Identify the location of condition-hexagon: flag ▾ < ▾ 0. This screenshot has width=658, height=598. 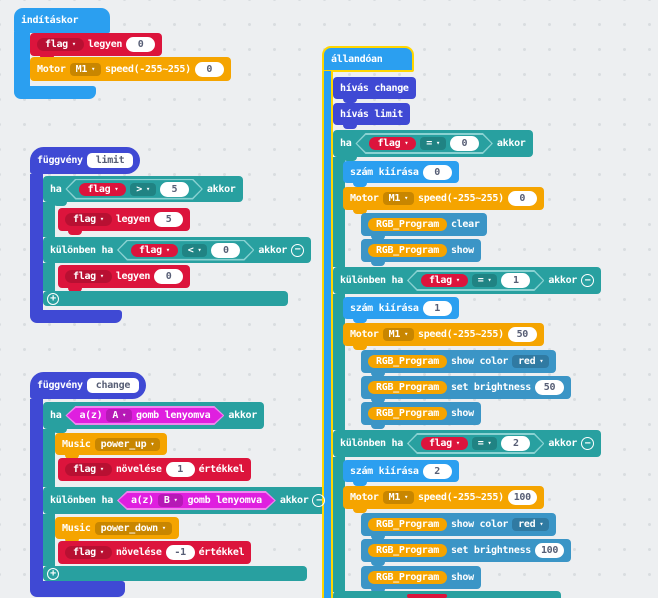
(185, 250).